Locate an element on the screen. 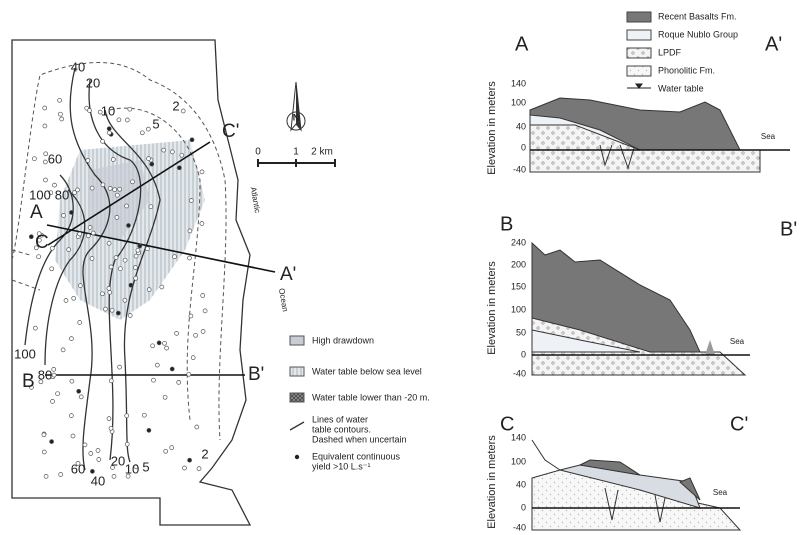 This screenshot has width=812, height=535. map-legend is located at coordinates (297, 397).